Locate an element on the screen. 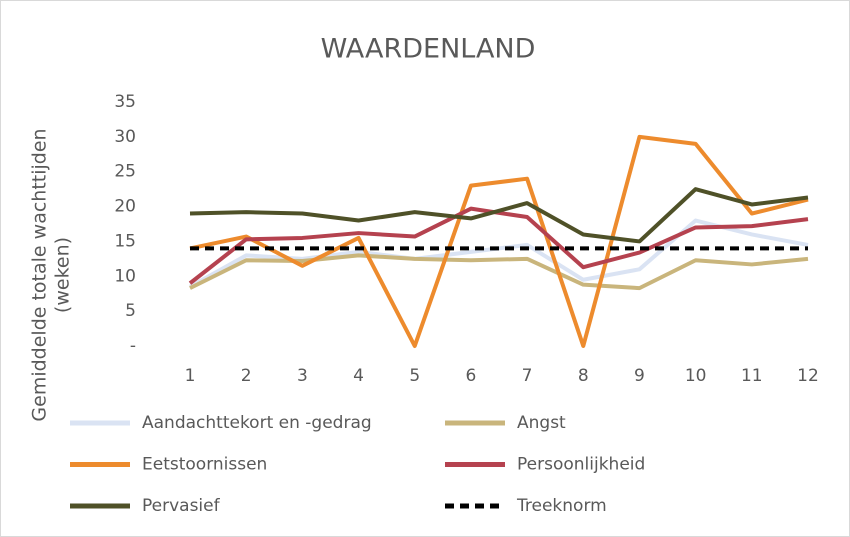 This screenshot has height=537, width=850. y-axis-title: Gemiddelde totale wachttijden (weken) is located at coordinates (51, 274).